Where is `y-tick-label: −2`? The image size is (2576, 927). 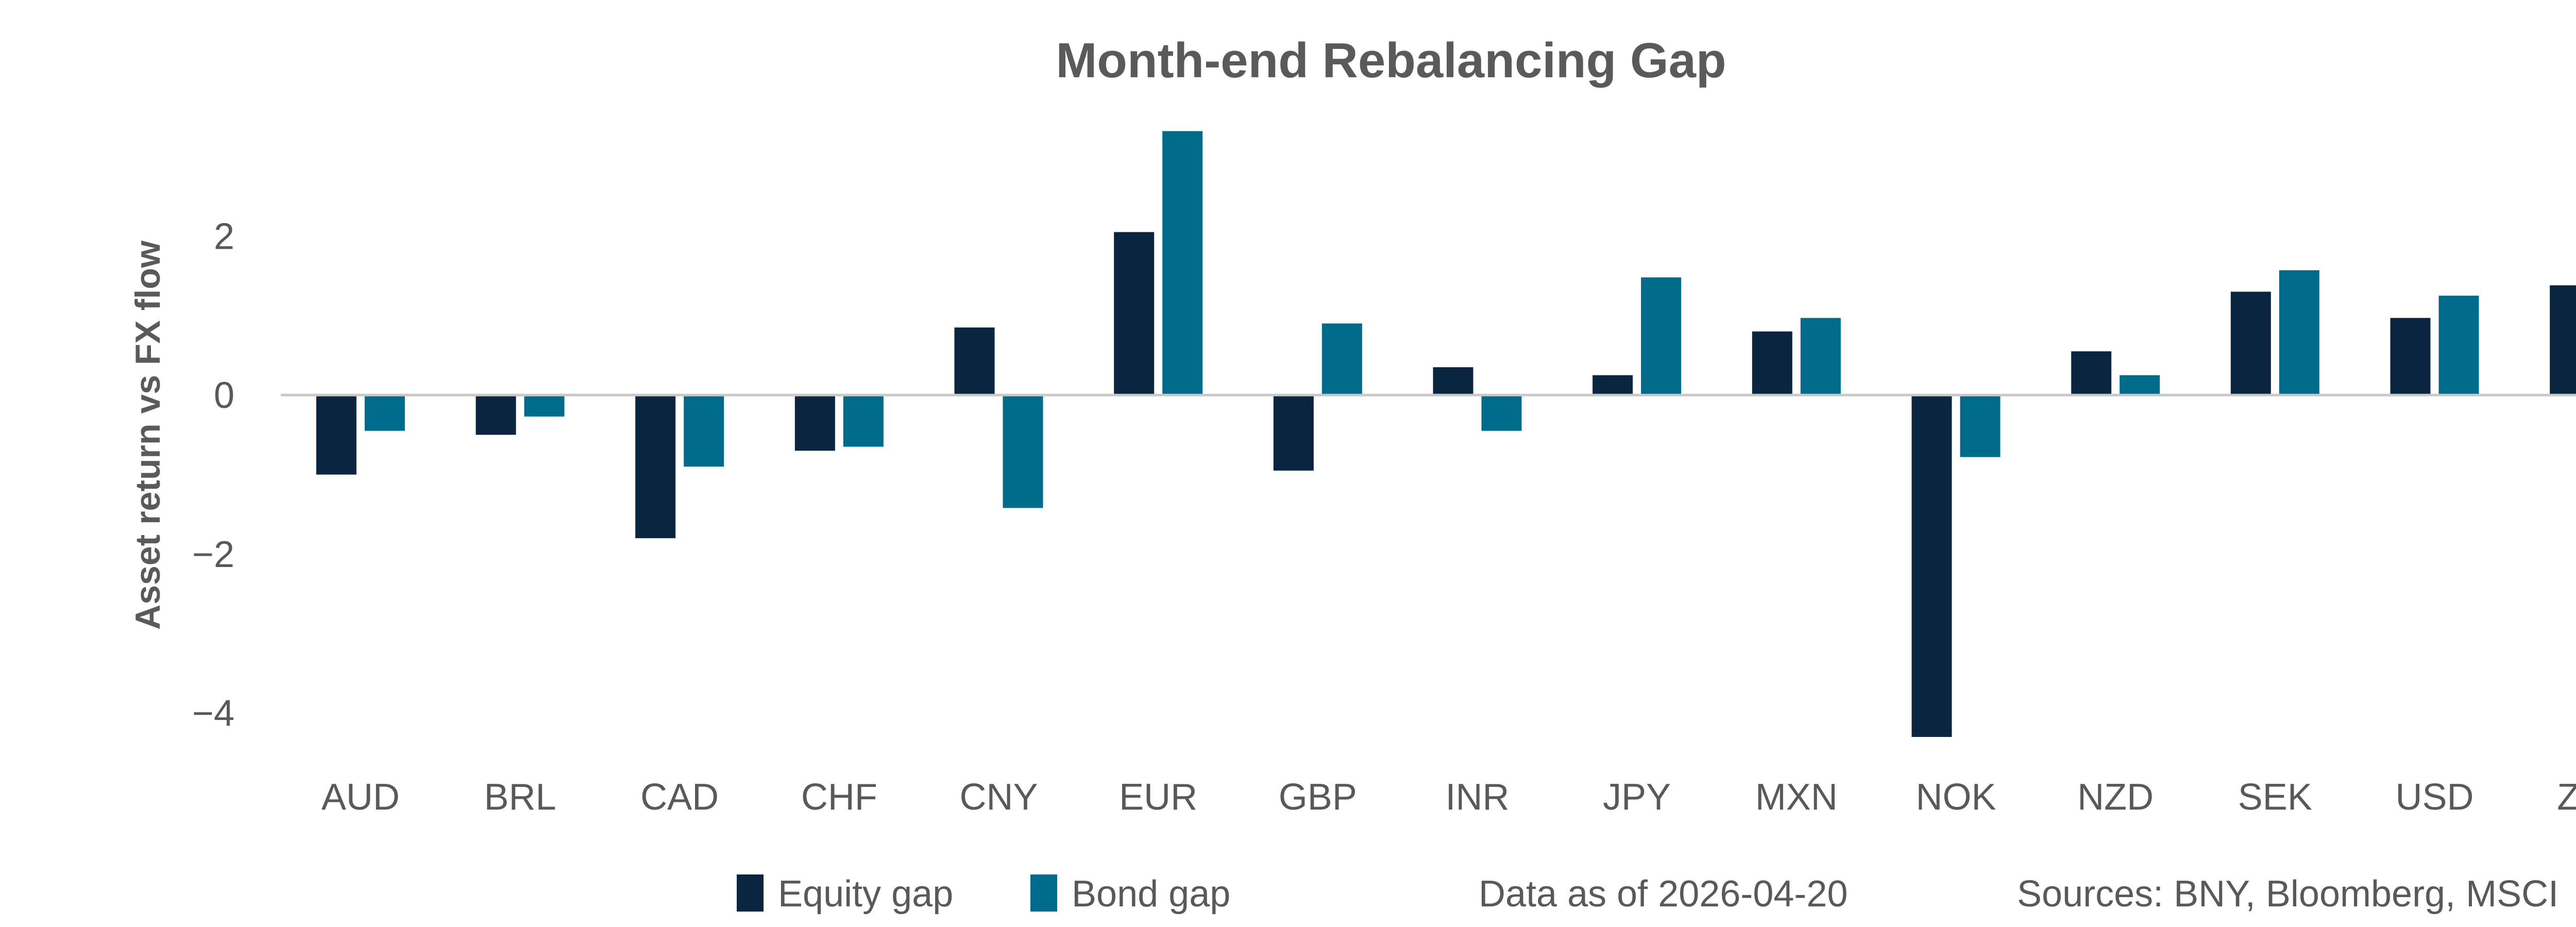
y-tick-label: −2 is located at coordinates (213, 554).